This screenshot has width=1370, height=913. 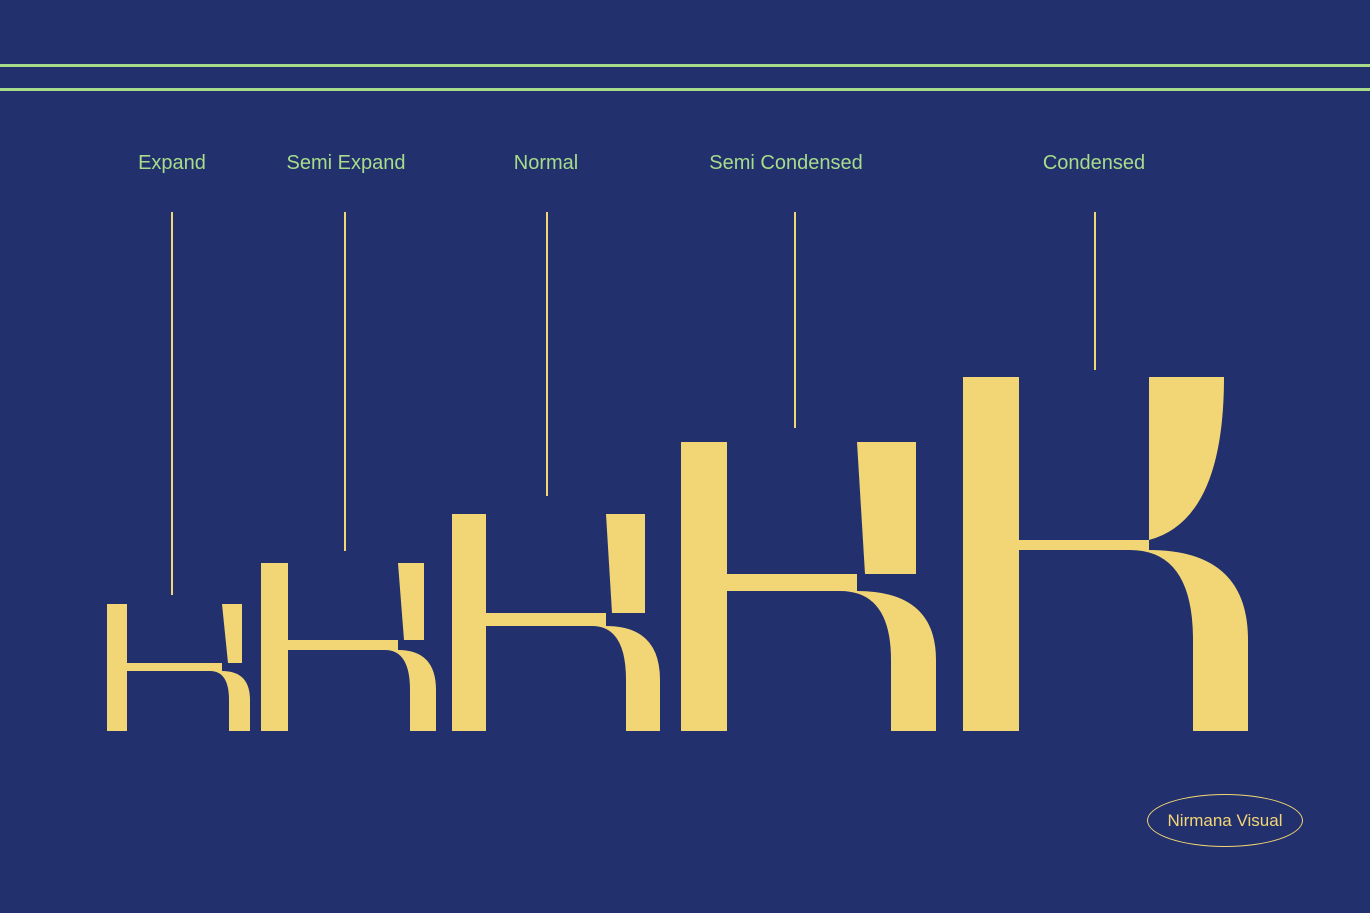 I want to click on label-semi-expand: Semi Expand, so click(x=346, y=163).